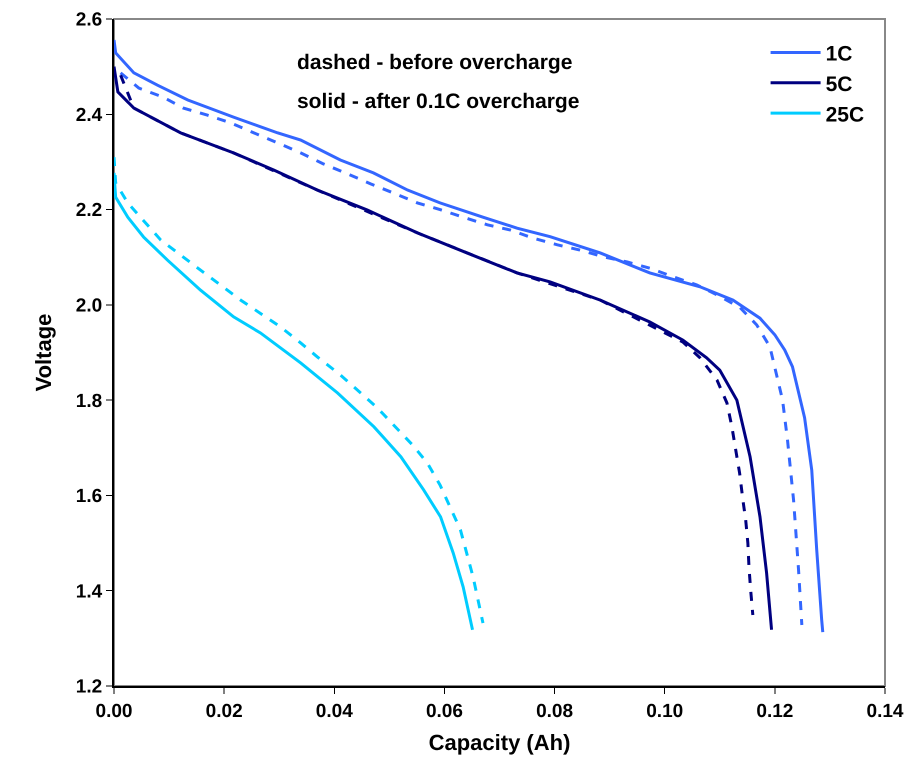 The height and width of the screenshot is (777, 917). I want to click on legend-label: 25C, so click(845, 114).